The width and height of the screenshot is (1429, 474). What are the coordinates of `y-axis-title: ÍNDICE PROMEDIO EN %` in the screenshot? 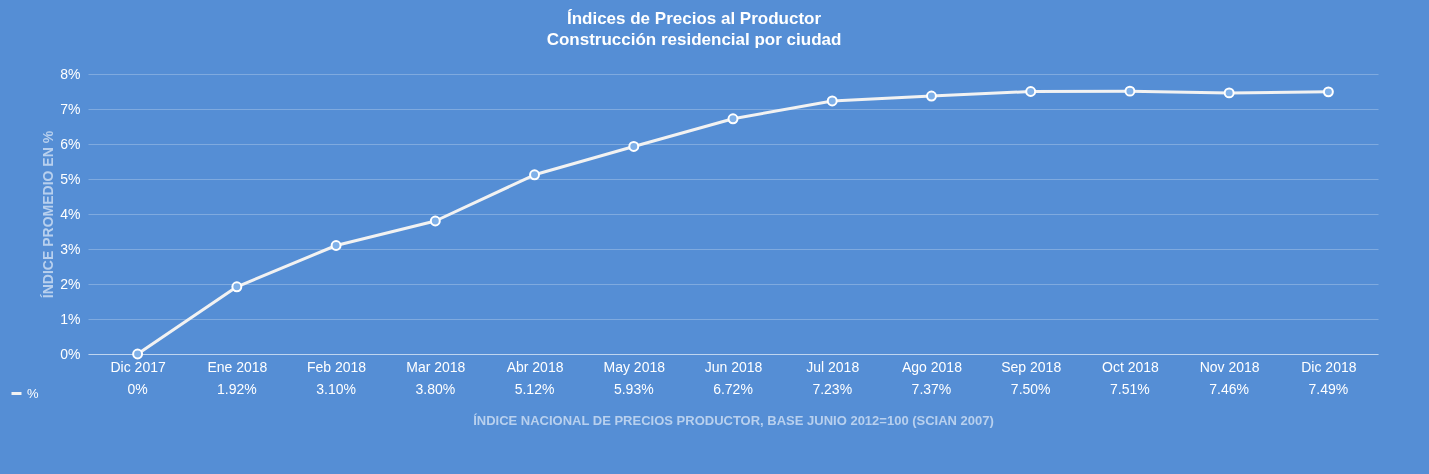 It's located at (48, 214).